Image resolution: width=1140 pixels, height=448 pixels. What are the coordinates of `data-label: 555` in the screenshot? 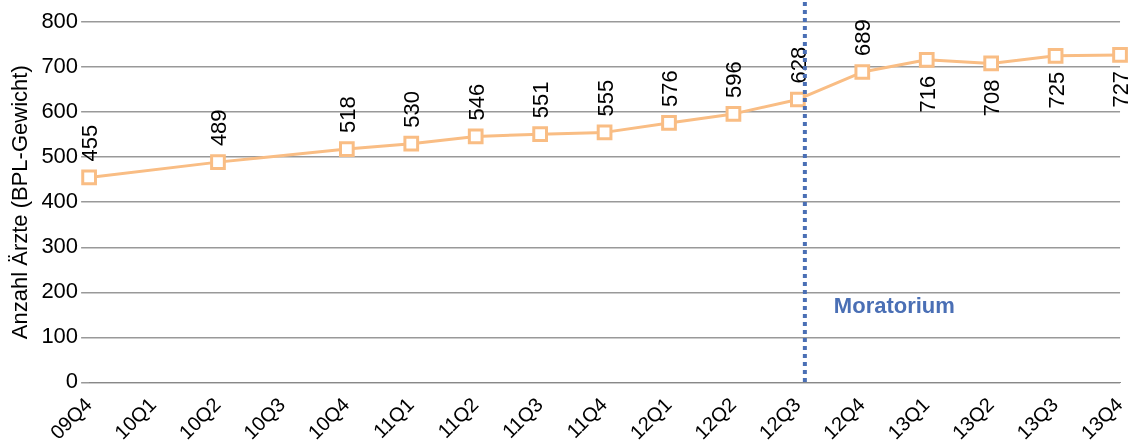 It's located at (605, 98).